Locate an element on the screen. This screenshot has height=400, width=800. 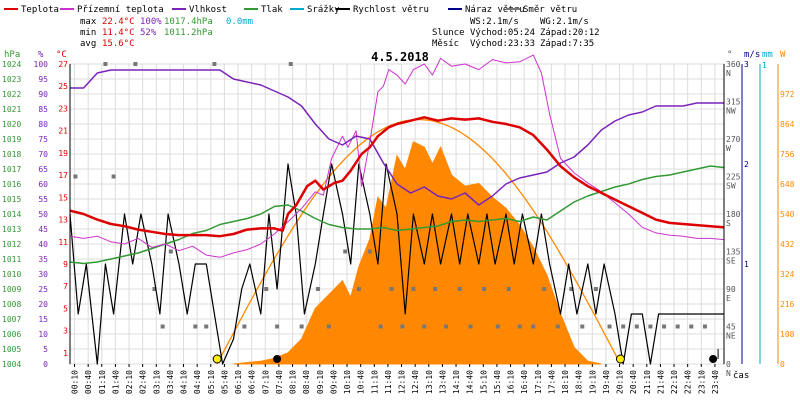
hum-tick-label: 15 is located at coordinates (43, 319).